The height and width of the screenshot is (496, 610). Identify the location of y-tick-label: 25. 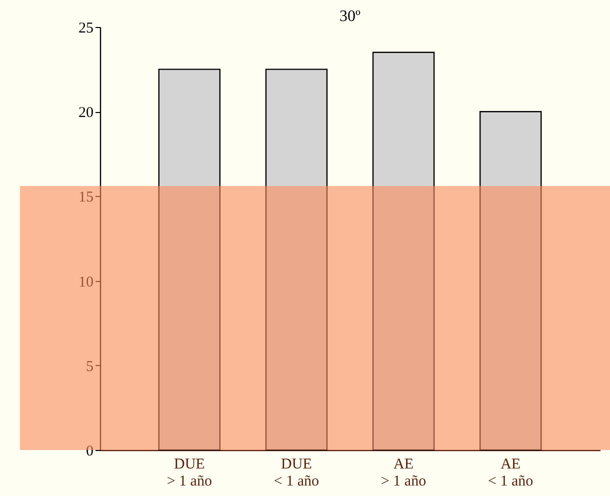
(86, 28).